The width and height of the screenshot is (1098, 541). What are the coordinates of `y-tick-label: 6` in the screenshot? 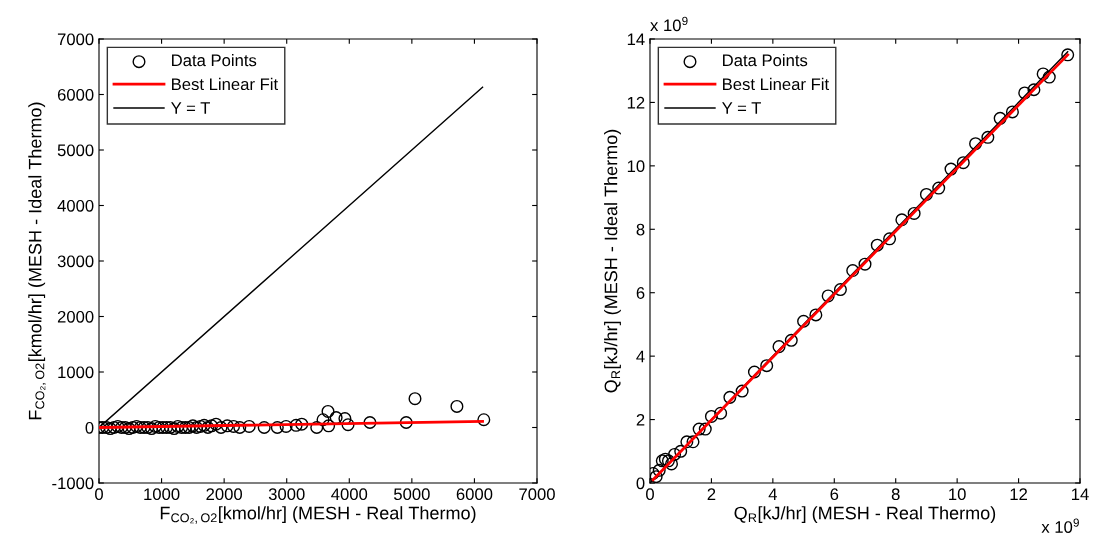 It's located at (640, 293).